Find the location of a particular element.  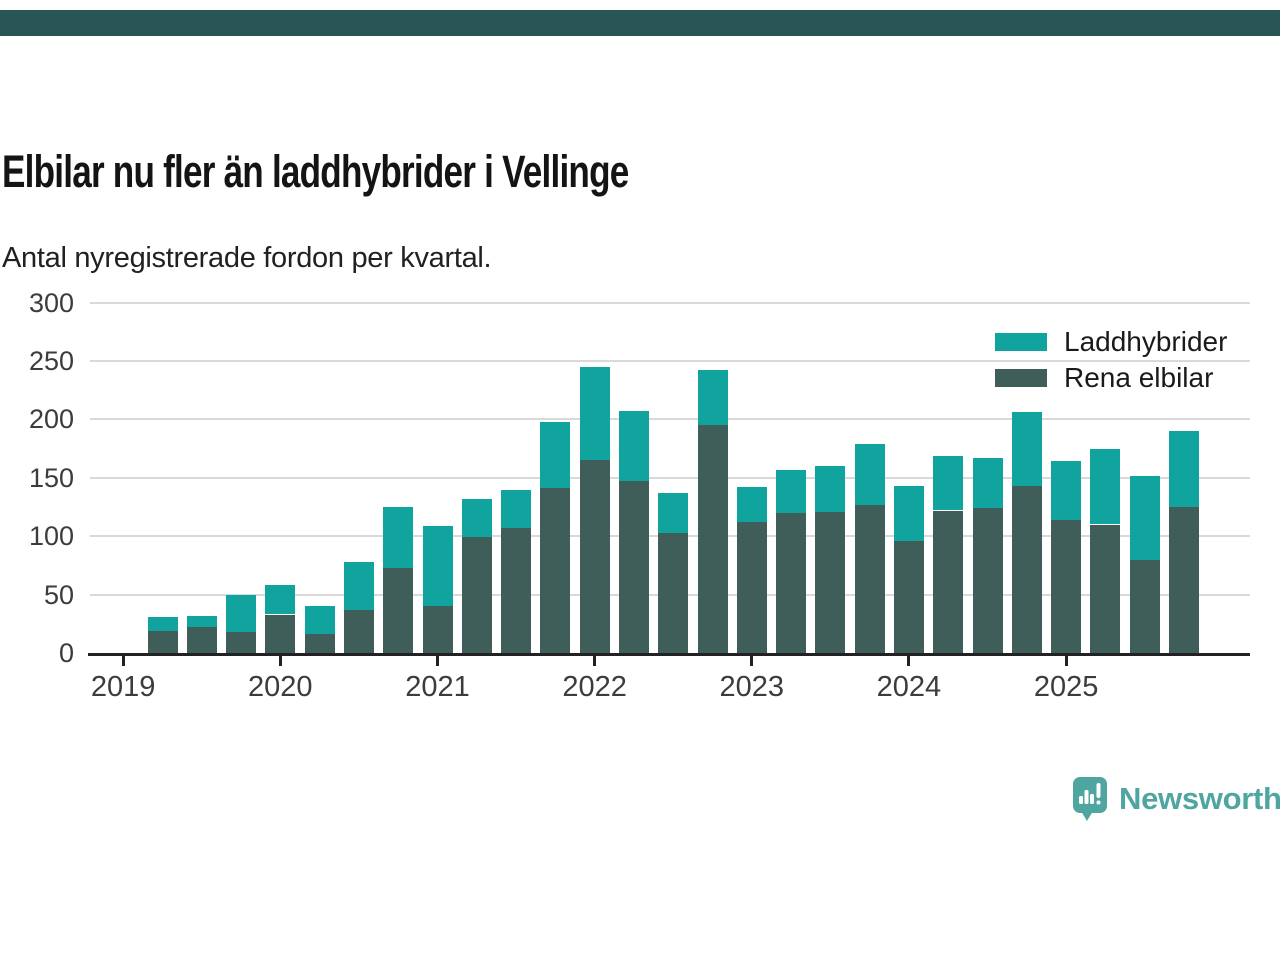

x-axis-label-2022: 2022 is located at coordinates (594, 687).